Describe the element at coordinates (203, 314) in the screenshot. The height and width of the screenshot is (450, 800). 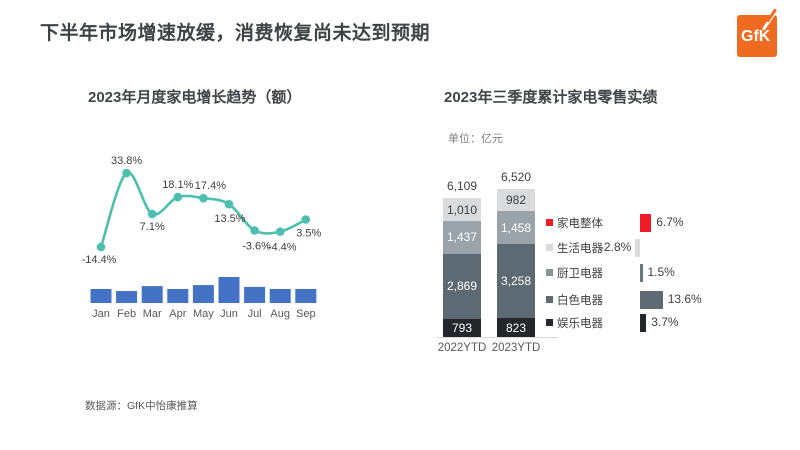
I see `month-label: May` at that location.